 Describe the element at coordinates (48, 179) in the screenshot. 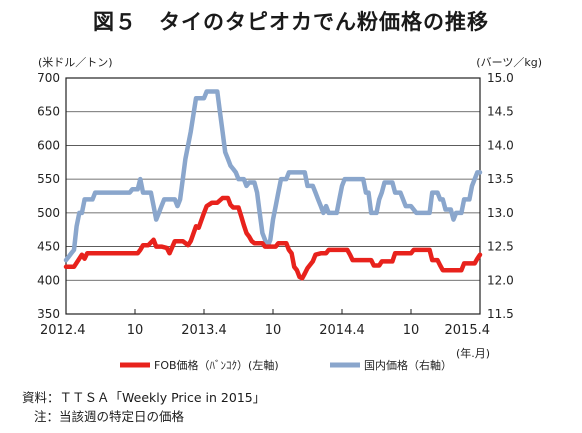

I see `y-tick-left: 550` at that location.